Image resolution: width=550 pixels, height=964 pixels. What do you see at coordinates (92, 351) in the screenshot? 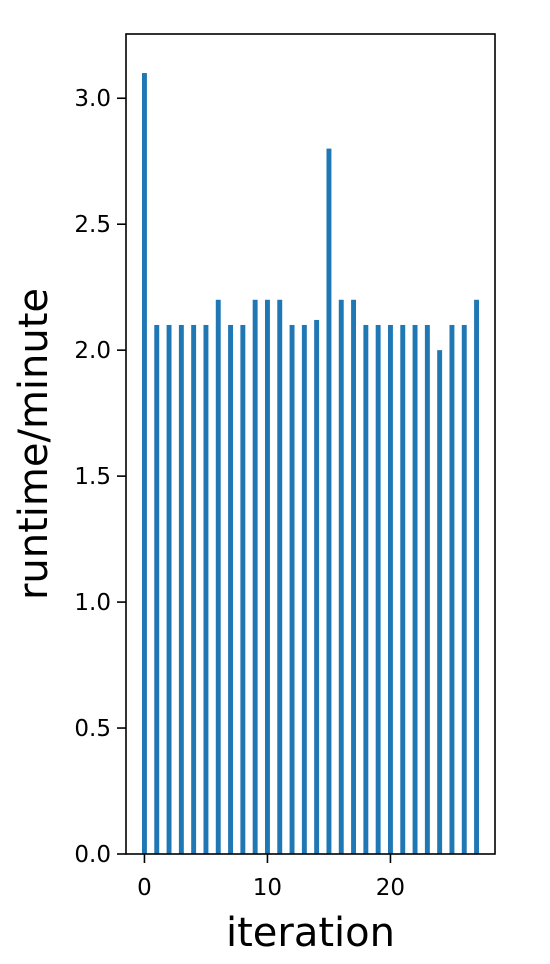
I see `y-tick-label: 2.0` at bounding box center [92, 351].